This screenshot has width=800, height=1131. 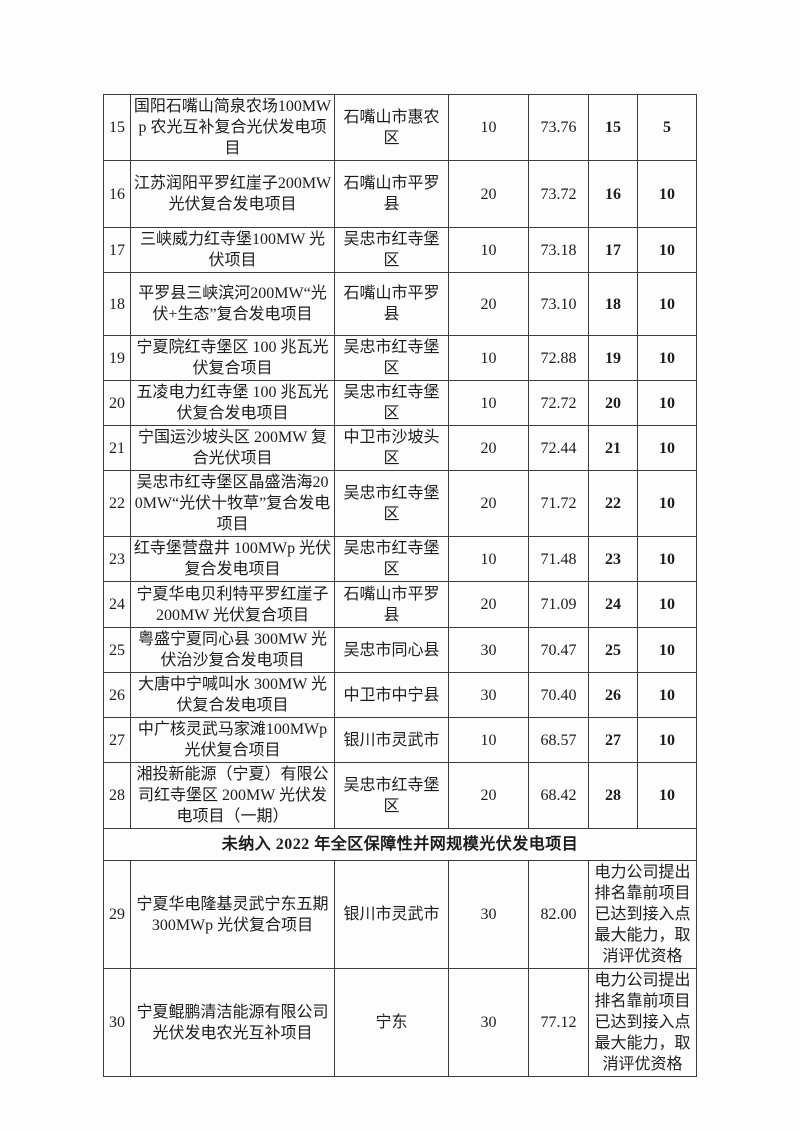 What do you see at coordinates (667, 127) in the screenshot?
I see `cell-points: 5` at bounding box center [667, 127].